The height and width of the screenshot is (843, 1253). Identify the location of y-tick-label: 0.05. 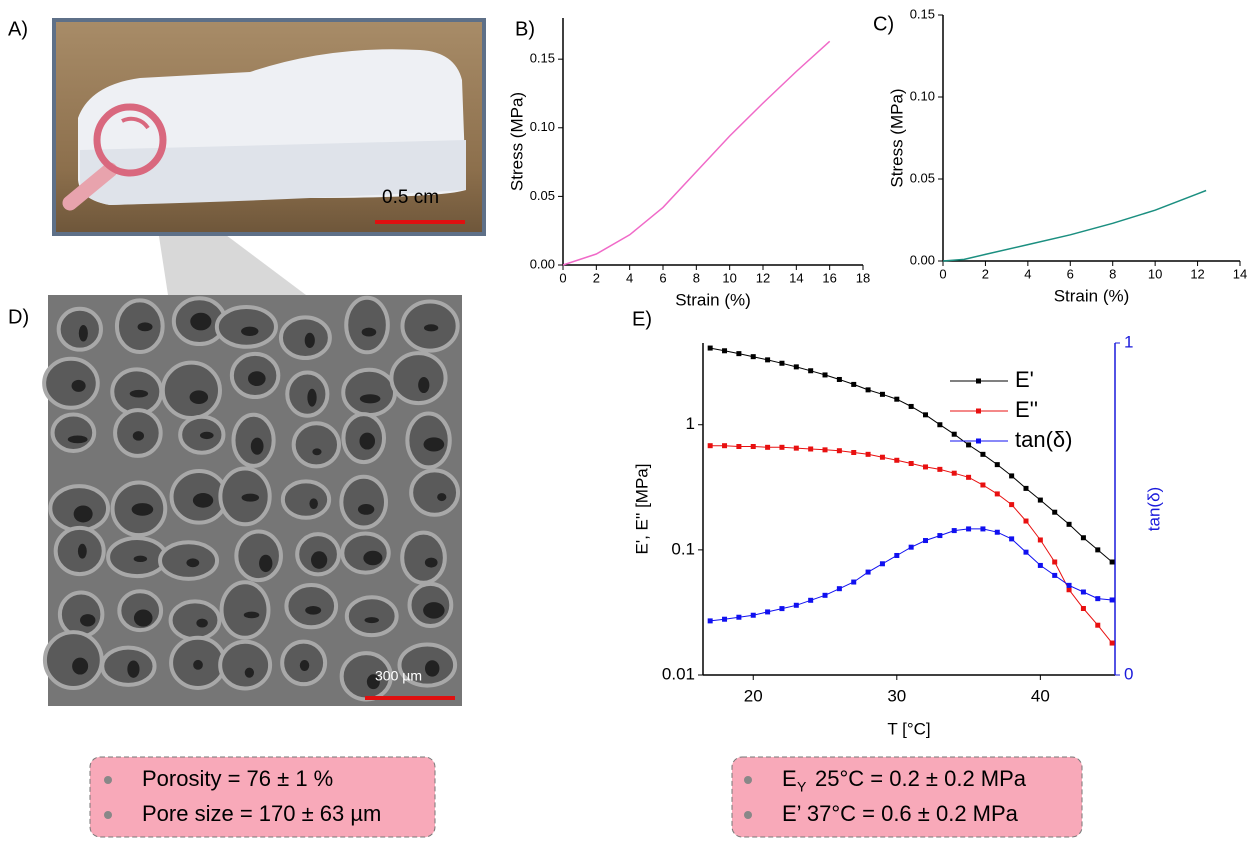
(922, 177).